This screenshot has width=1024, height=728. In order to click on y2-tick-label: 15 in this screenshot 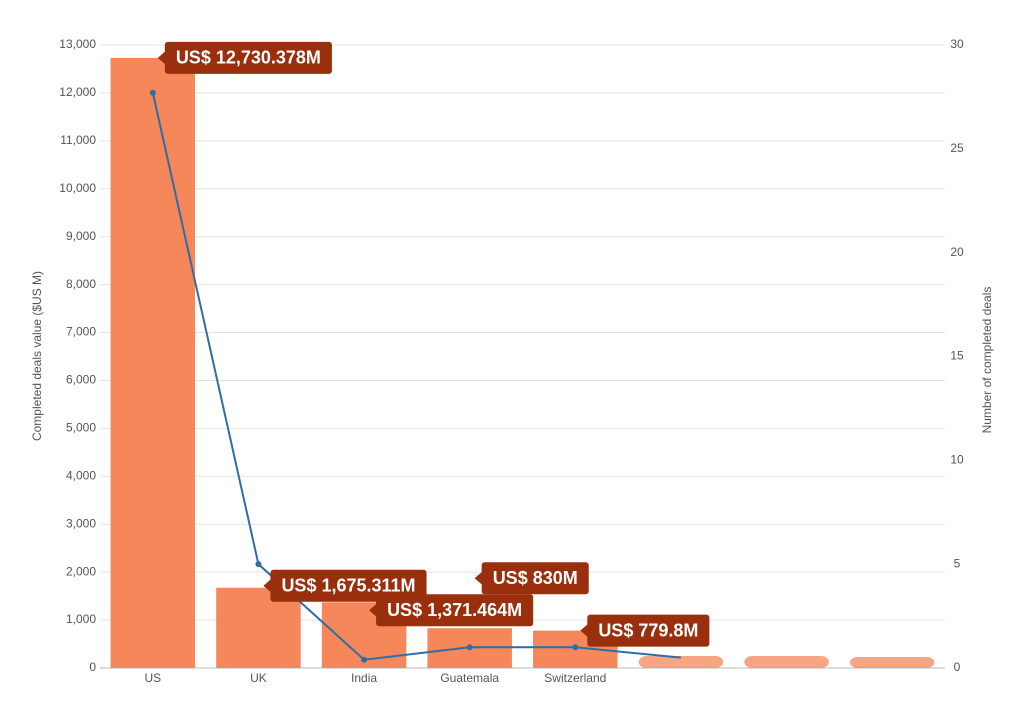, I will do `click(957, 356)`.